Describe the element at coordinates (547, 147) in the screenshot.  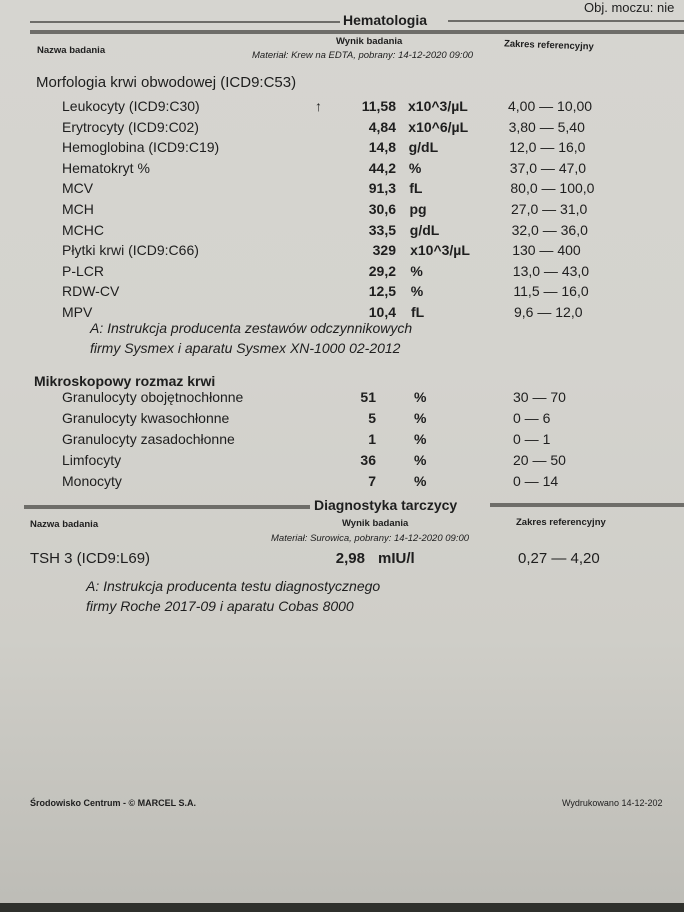
I see `test-ref: 12,0 — 16,0` at that location.